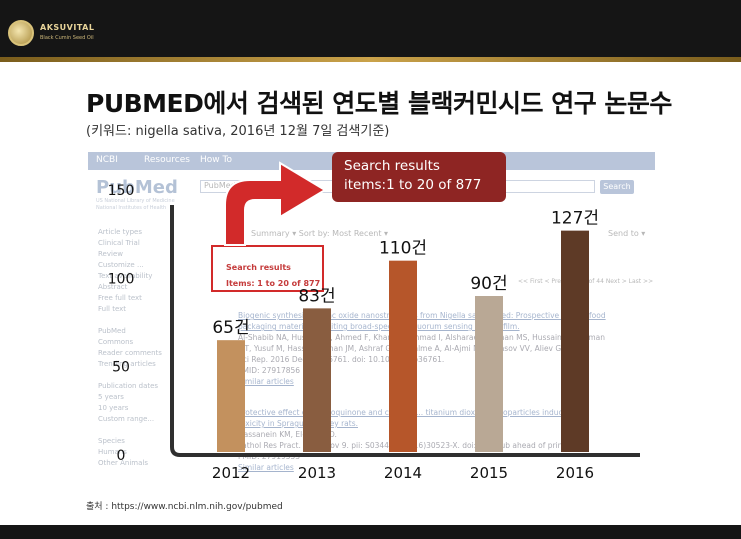 The width and height of the screenshot is (741, 539). What do you see at coordinates (489, 374) in the screenshot?
I see `bar-2015` at bounding box center [489, 374].